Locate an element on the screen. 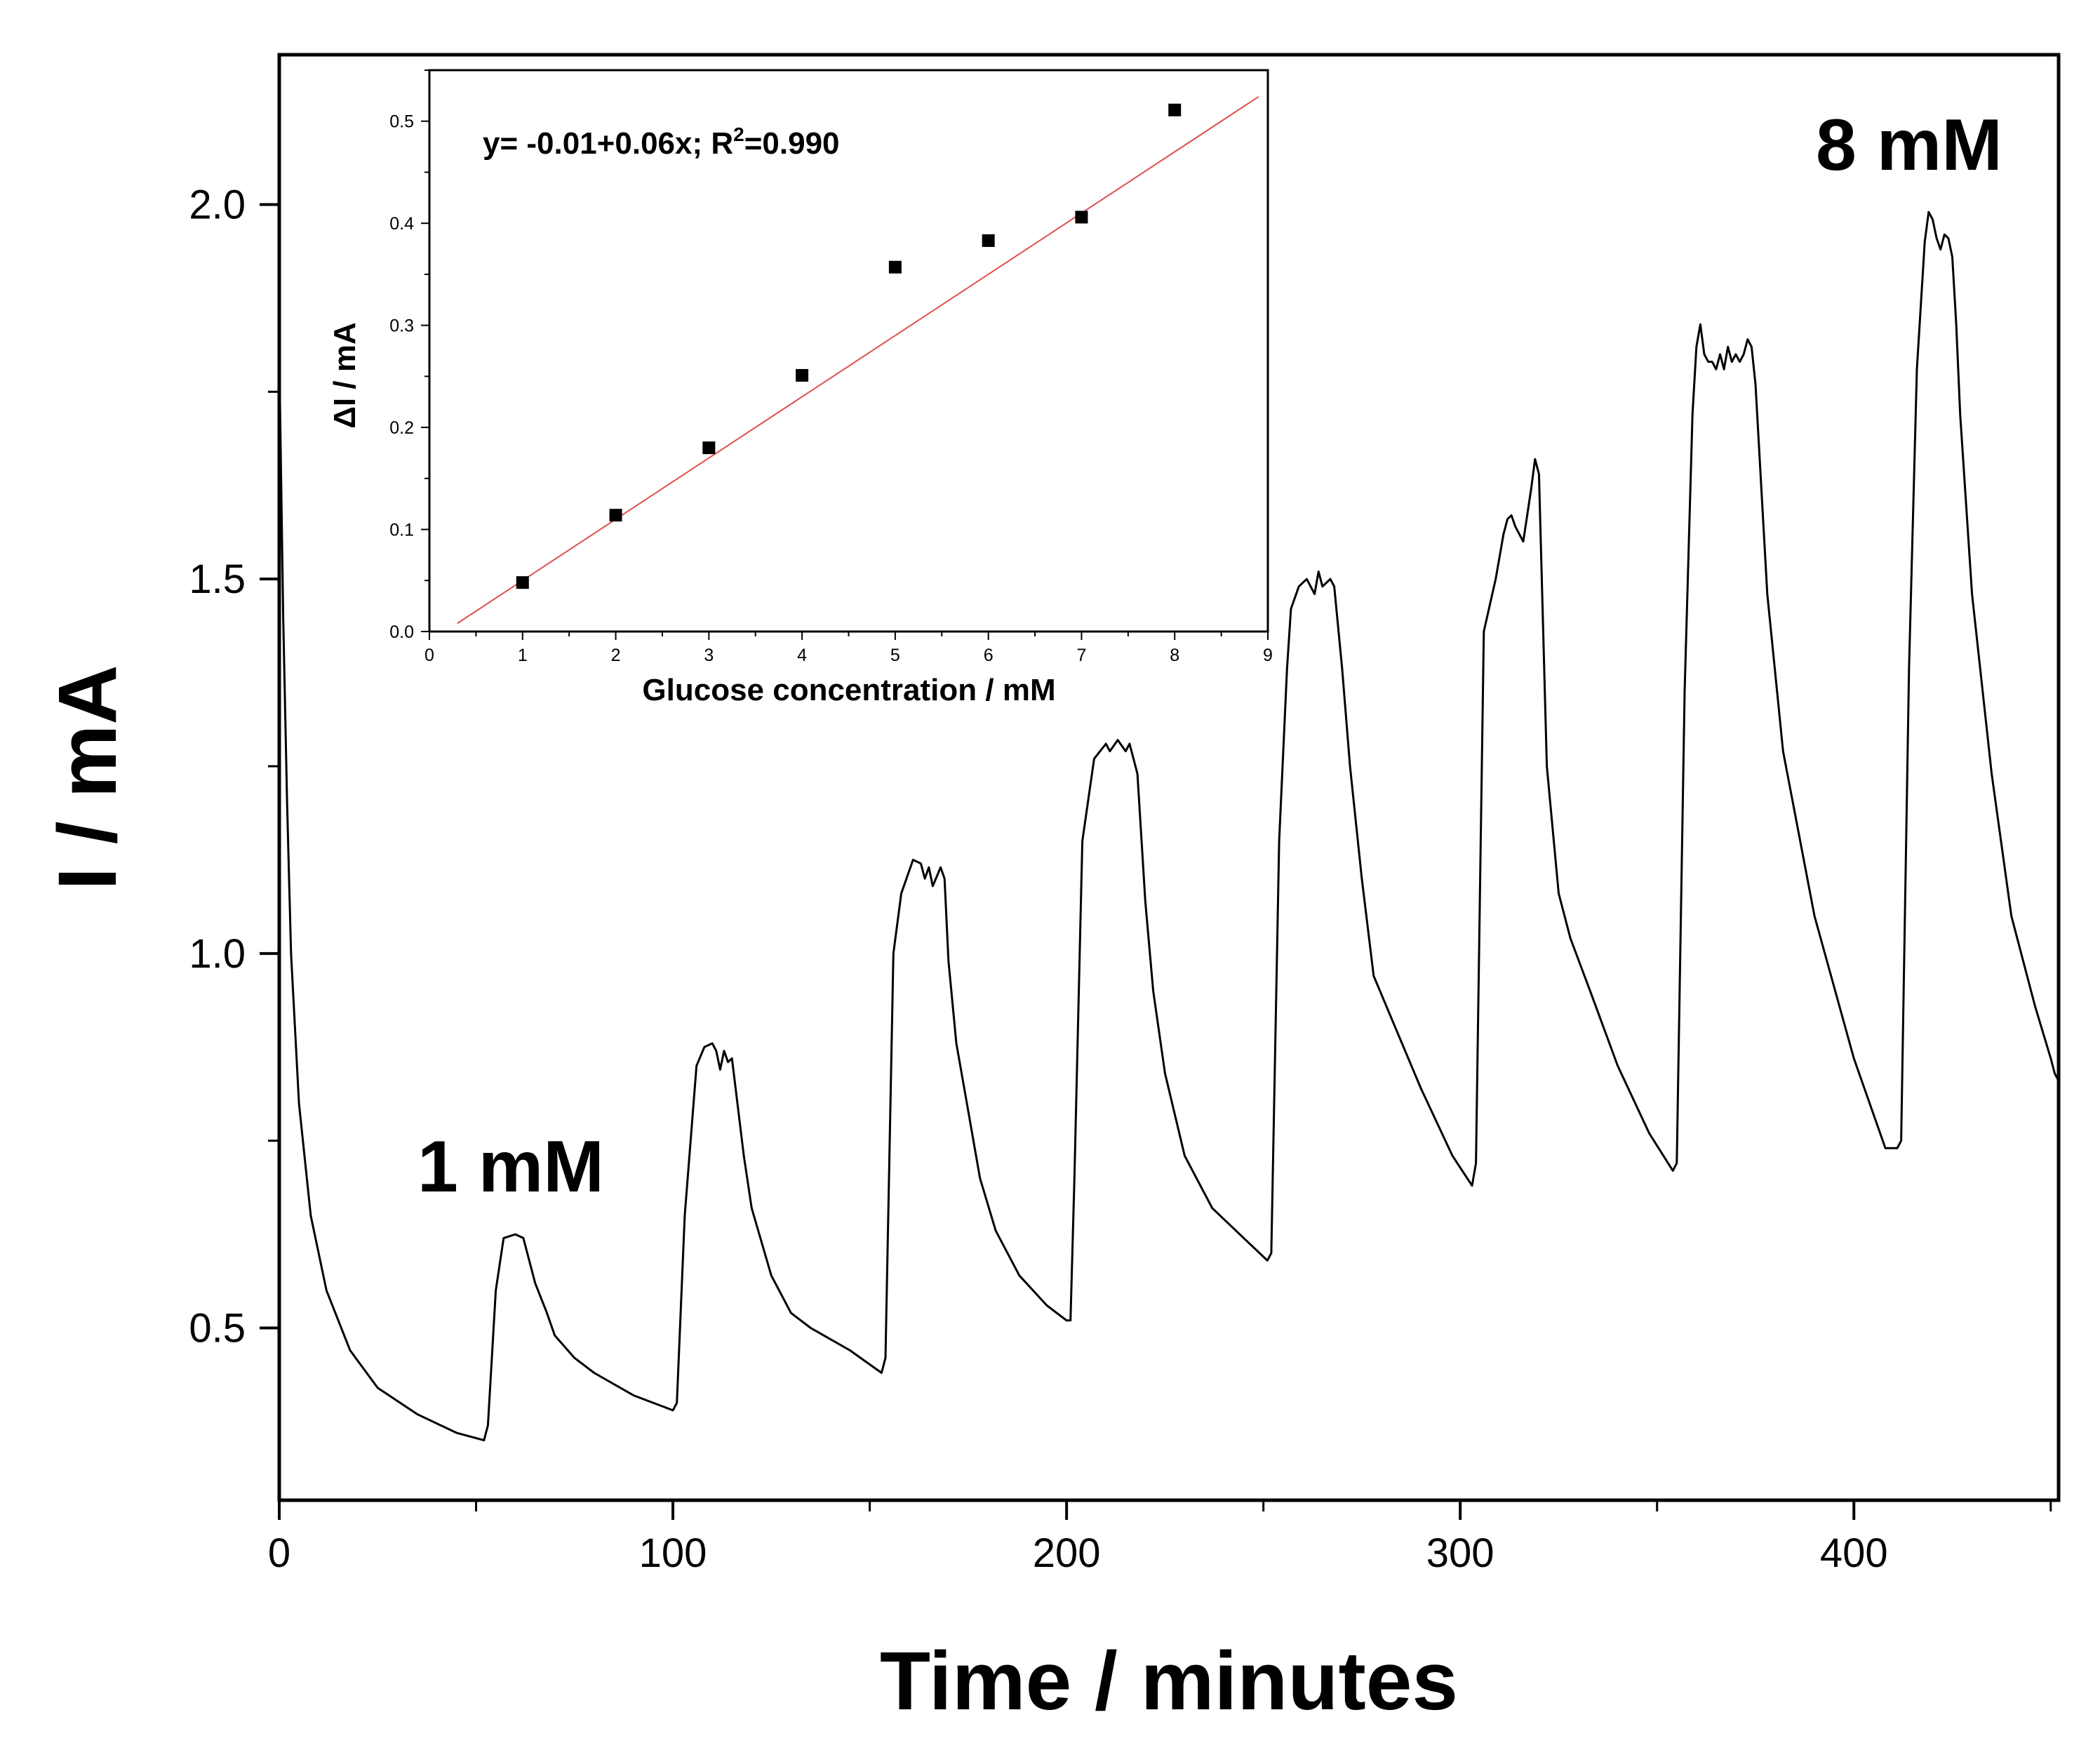  main-y-tick-label: 1.5 is located at coordinates (217, 579).